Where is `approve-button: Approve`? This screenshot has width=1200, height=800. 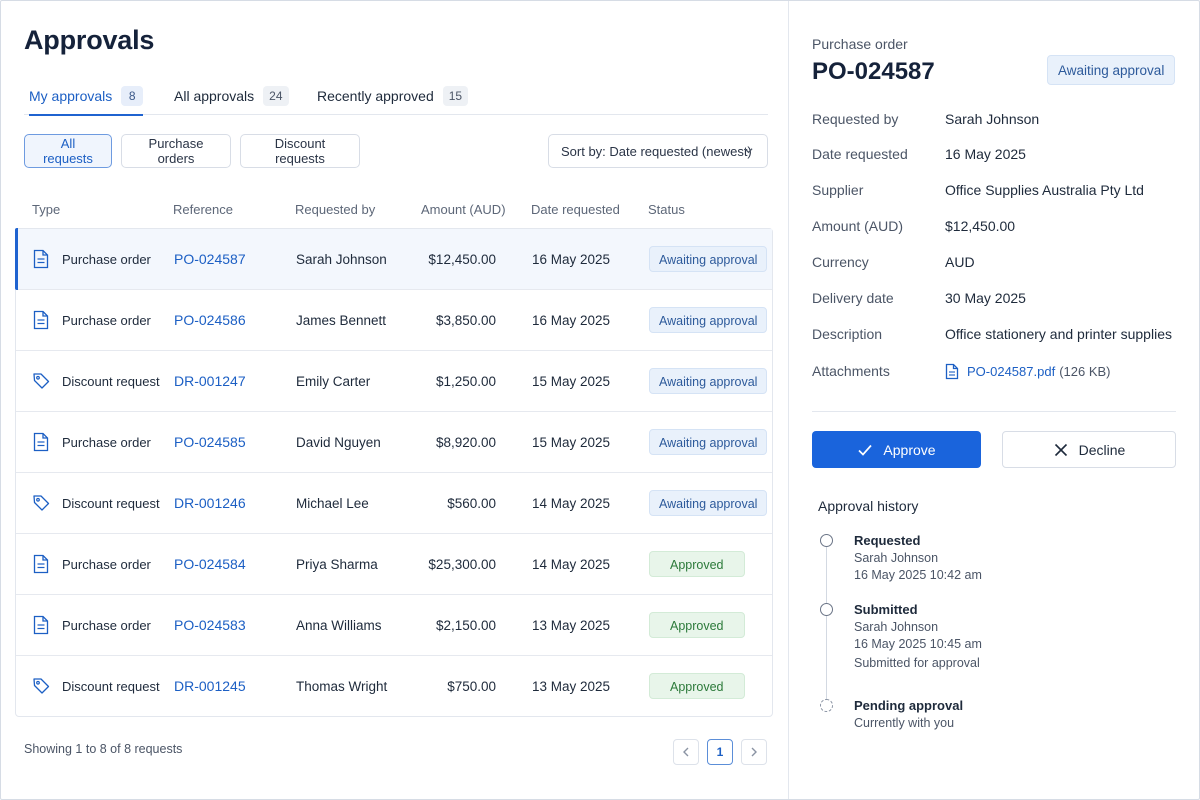
approve-button: Approve is located at coordinates (896, 449).